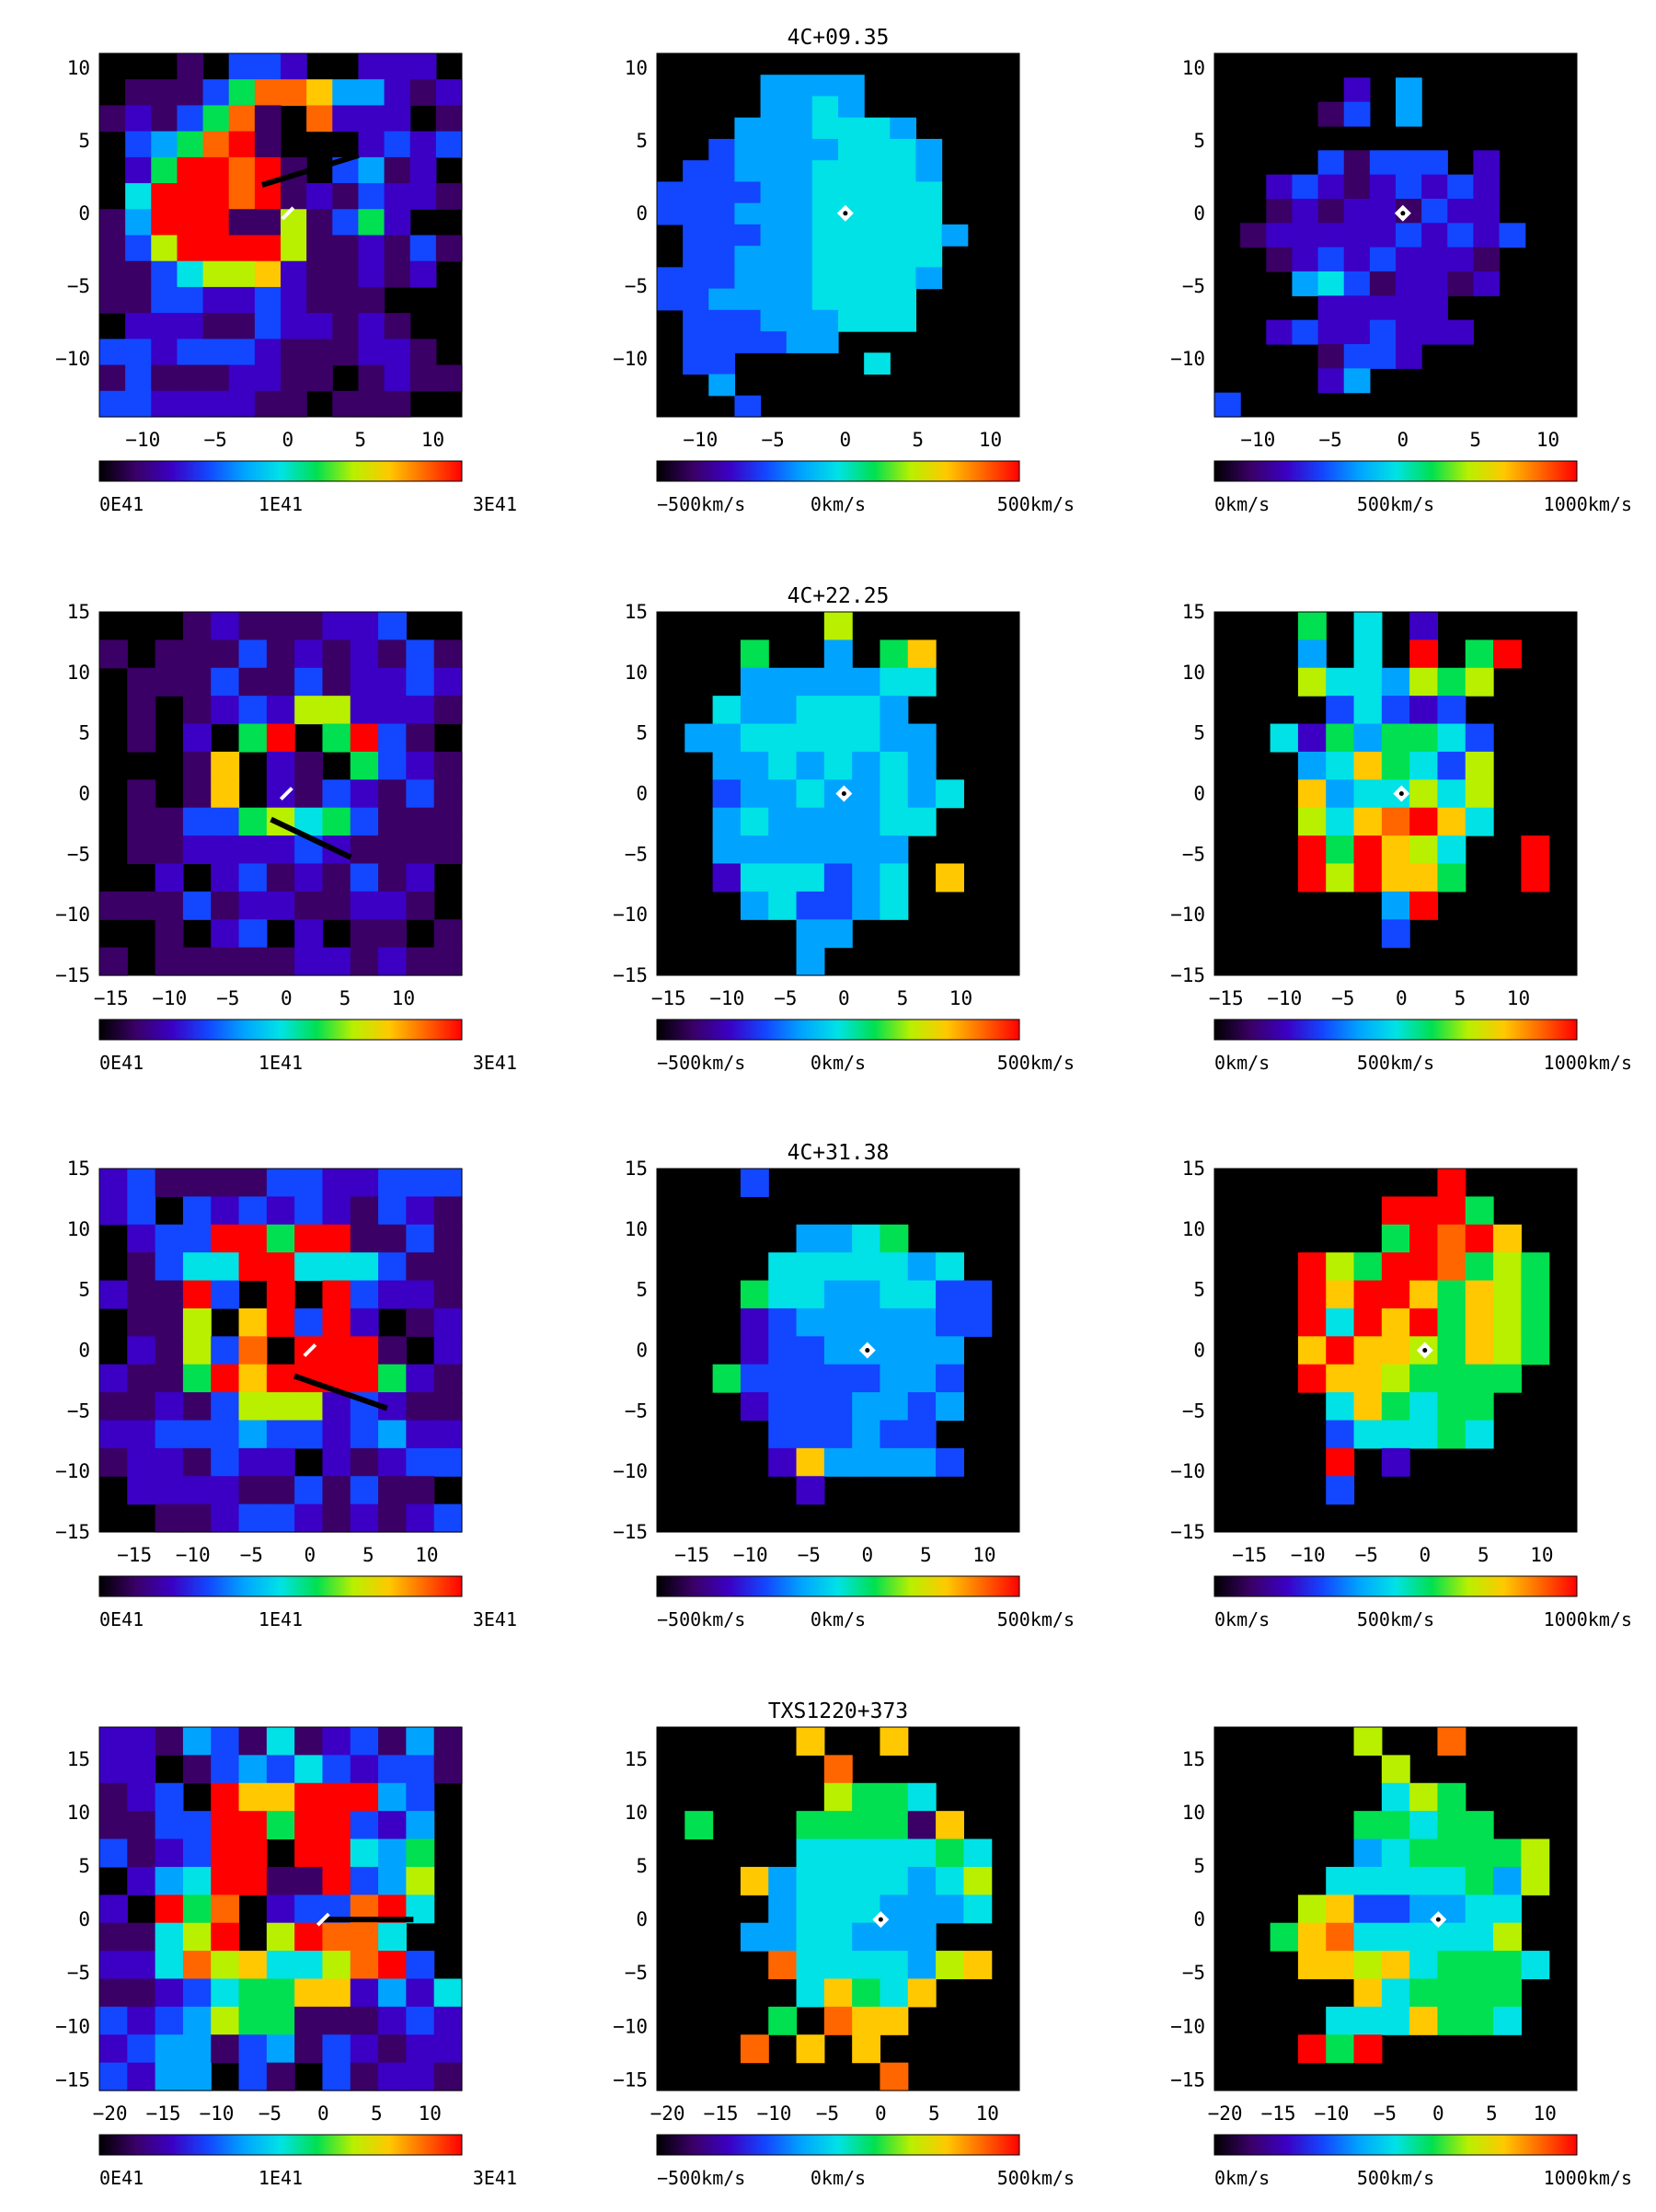 Image resolution: width=1656 pixels, height=2212 pixels. I want to click on y-tick-label: 10, so click(78, 673).